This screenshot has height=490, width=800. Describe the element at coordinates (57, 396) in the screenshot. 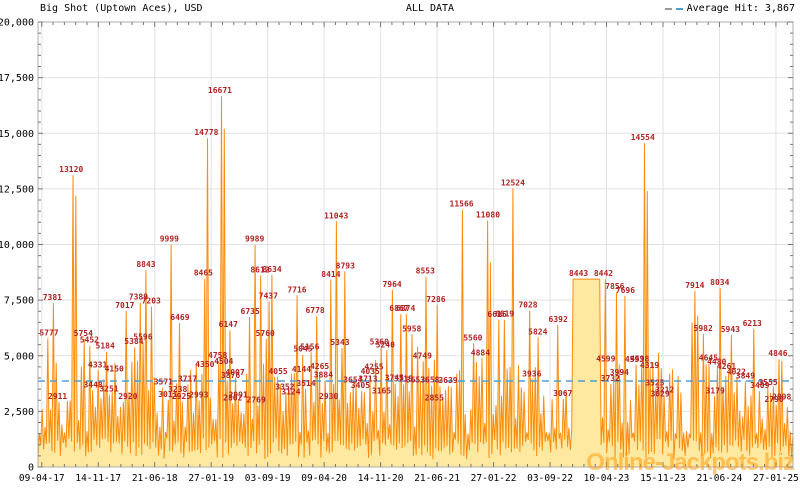

I see `value-label: 2911` at that location.